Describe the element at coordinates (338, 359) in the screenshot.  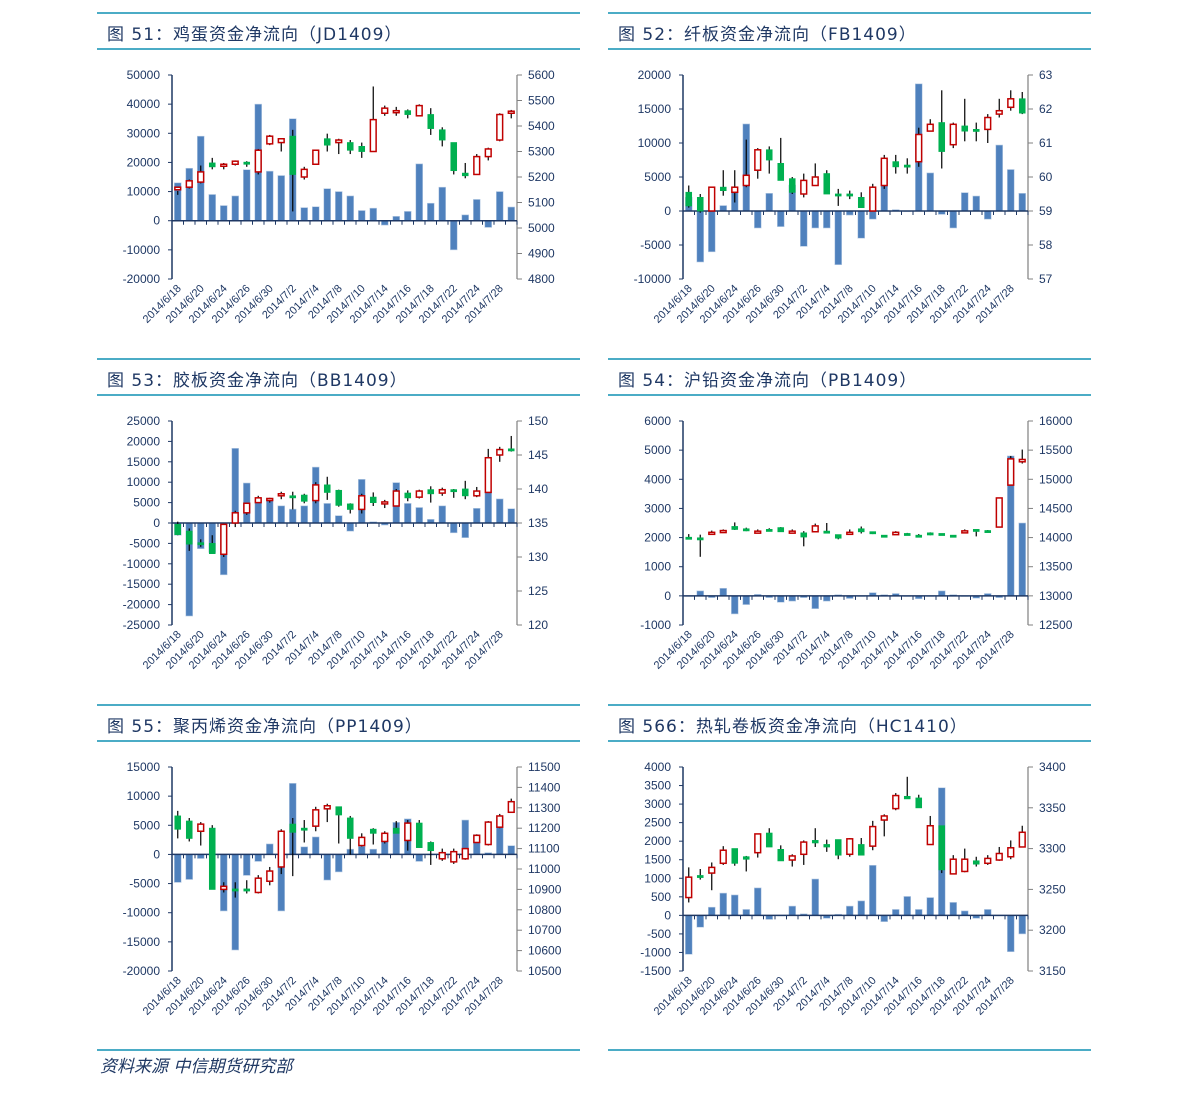
I see `title-rule` at that location.